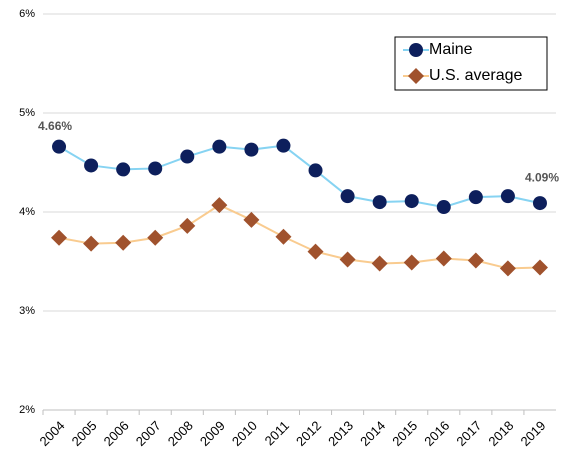 This screenshot has height=460, width=562. What do you see at coordinates (308, 433) in the screenshot?
I see `x-tick-label: 2012` at bounding box center [308, 433].